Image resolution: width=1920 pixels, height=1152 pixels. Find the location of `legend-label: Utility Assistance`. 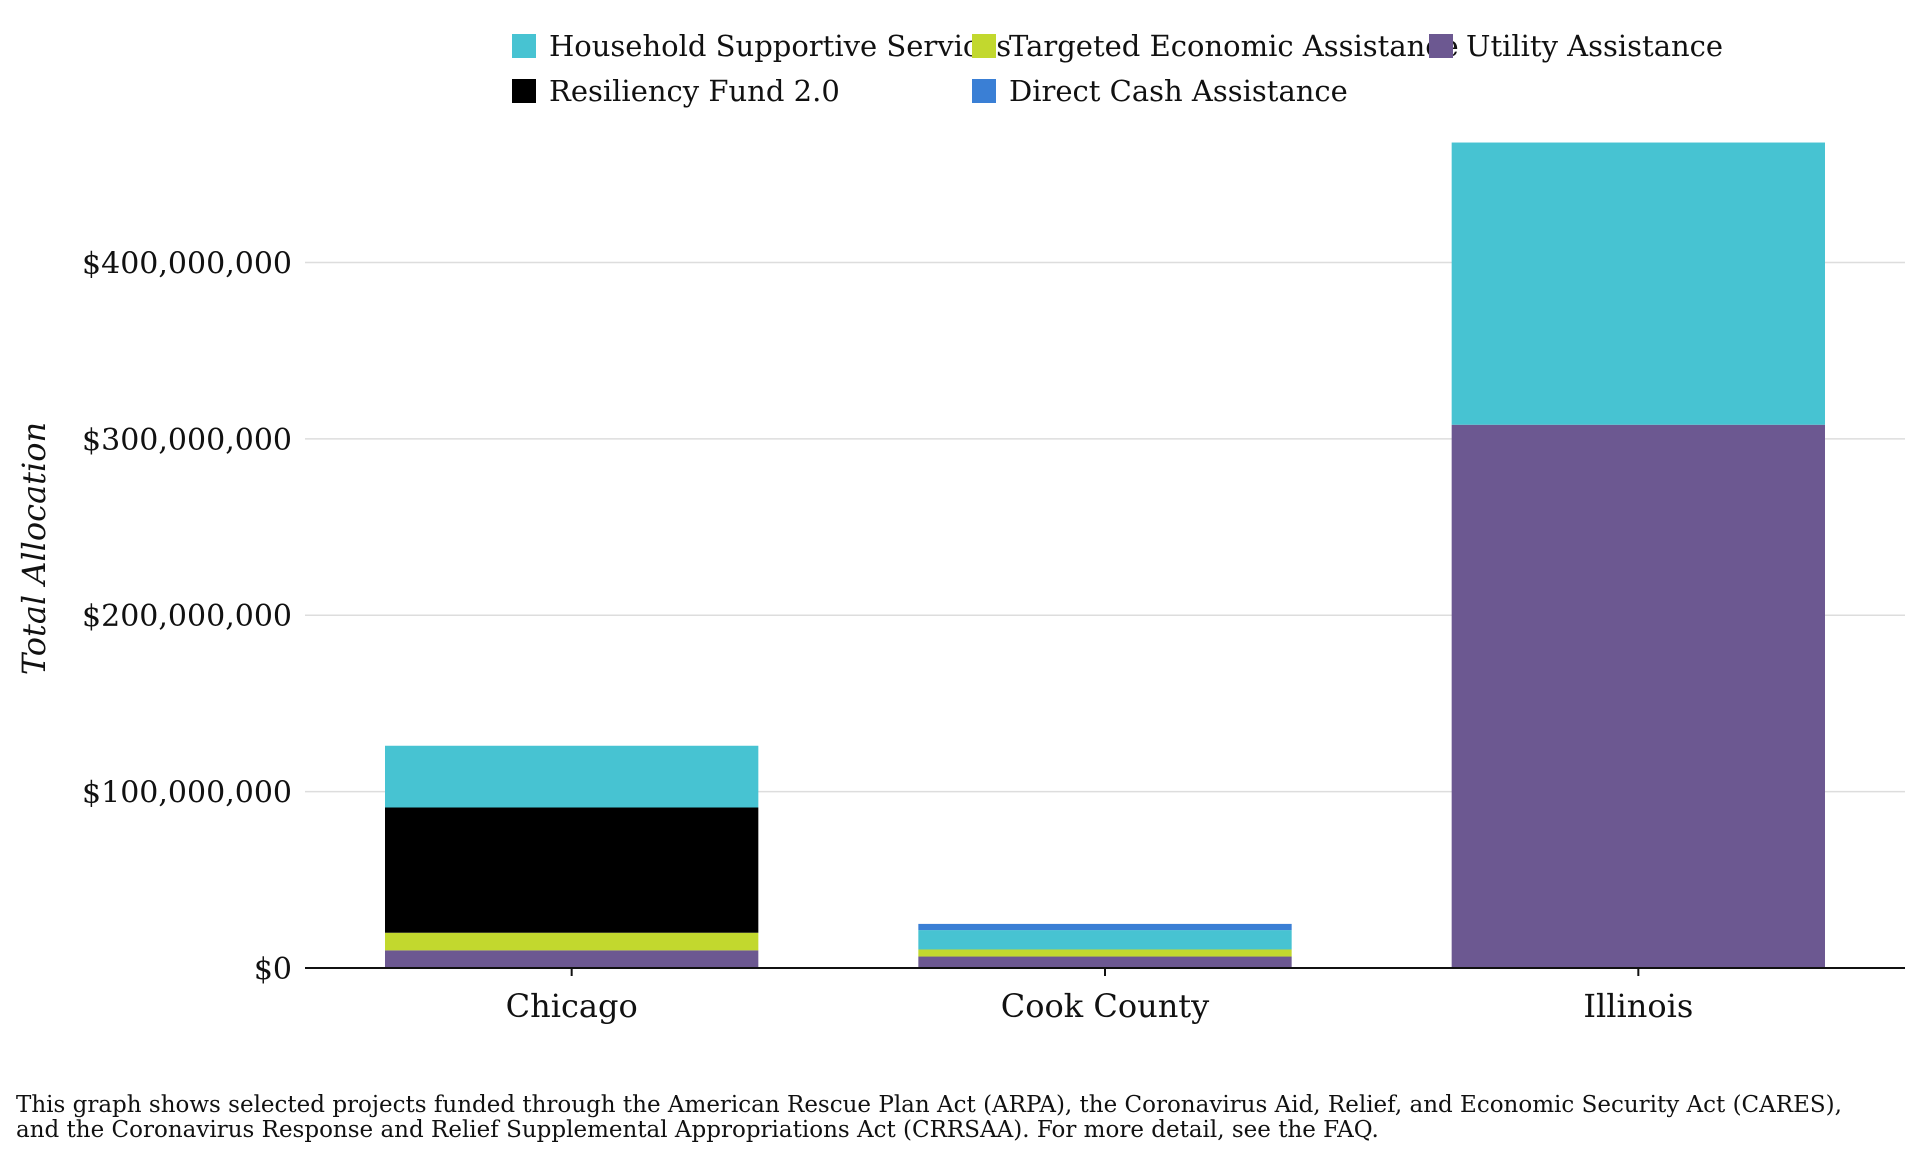

legend-label: Utility Assistance is located at coordinates (1594, 46).